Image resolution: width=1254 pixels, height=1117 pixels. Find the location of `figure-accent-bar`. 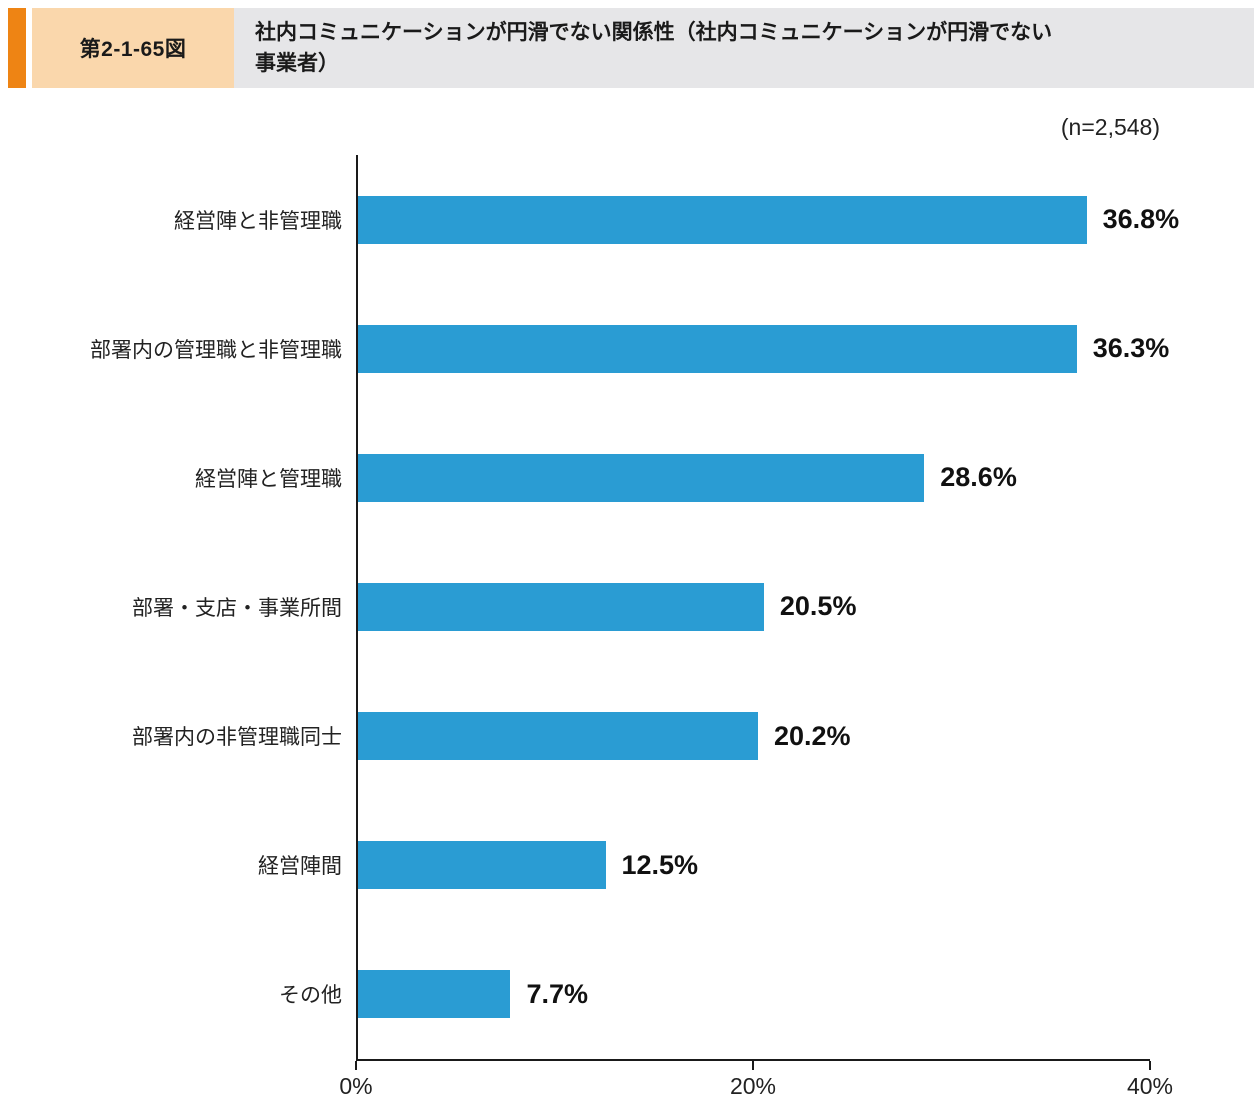

figure-accent-bar is located at coordinates (17, 48).